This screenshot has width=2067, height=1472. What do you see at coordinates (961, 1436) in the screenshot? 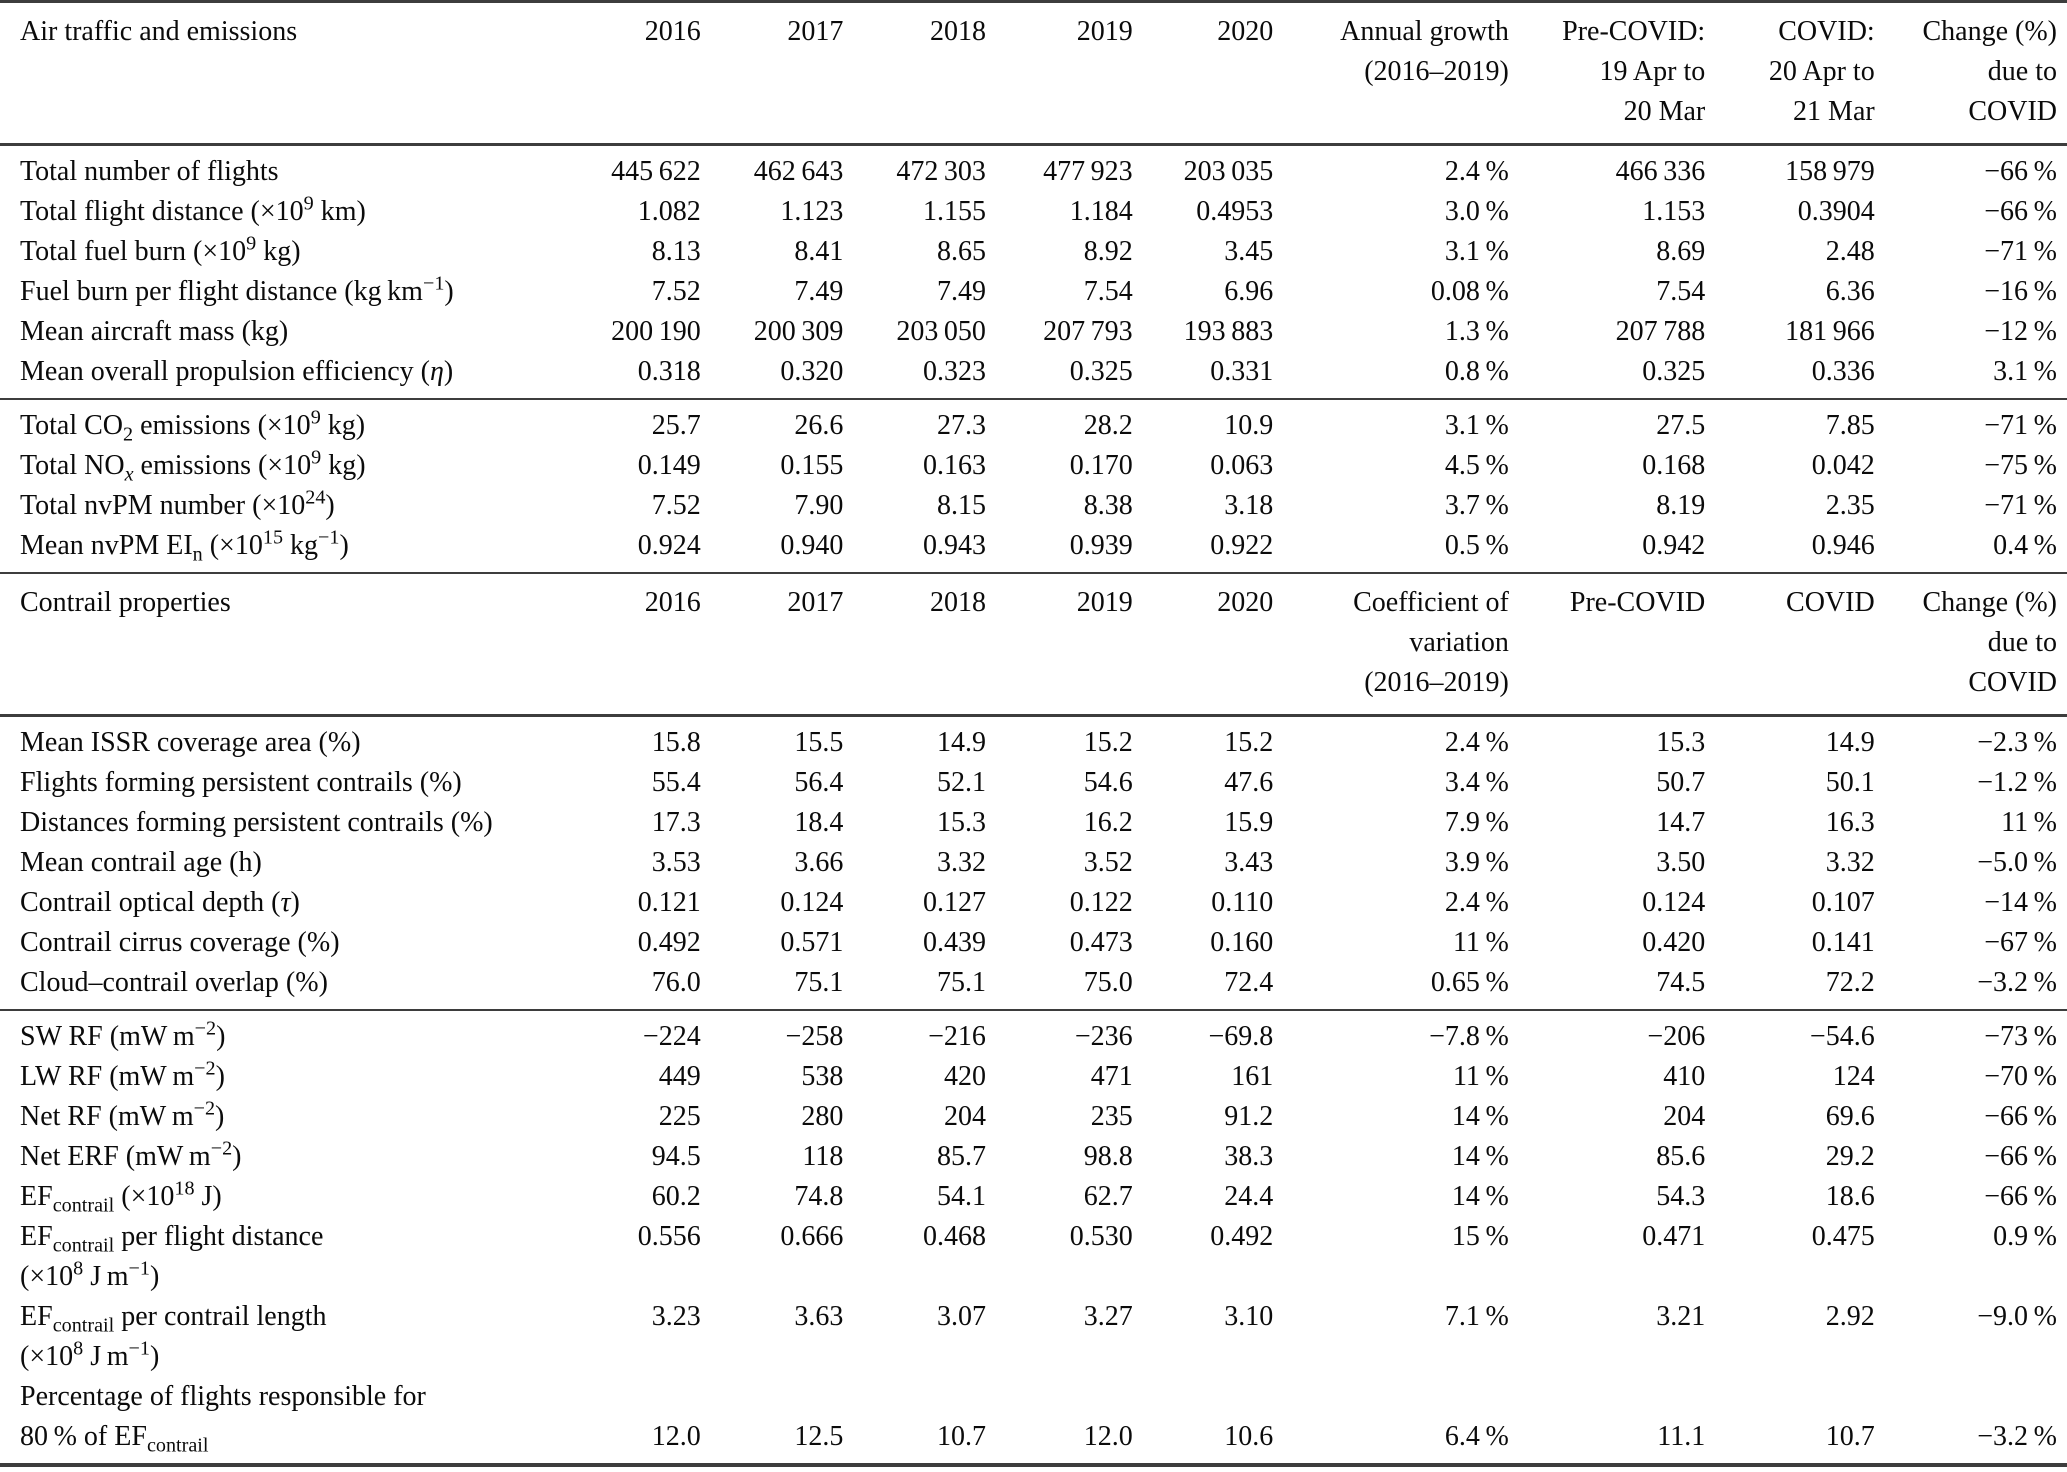
I see `table-cell: 10.7` at bounding box center [961, 1436].